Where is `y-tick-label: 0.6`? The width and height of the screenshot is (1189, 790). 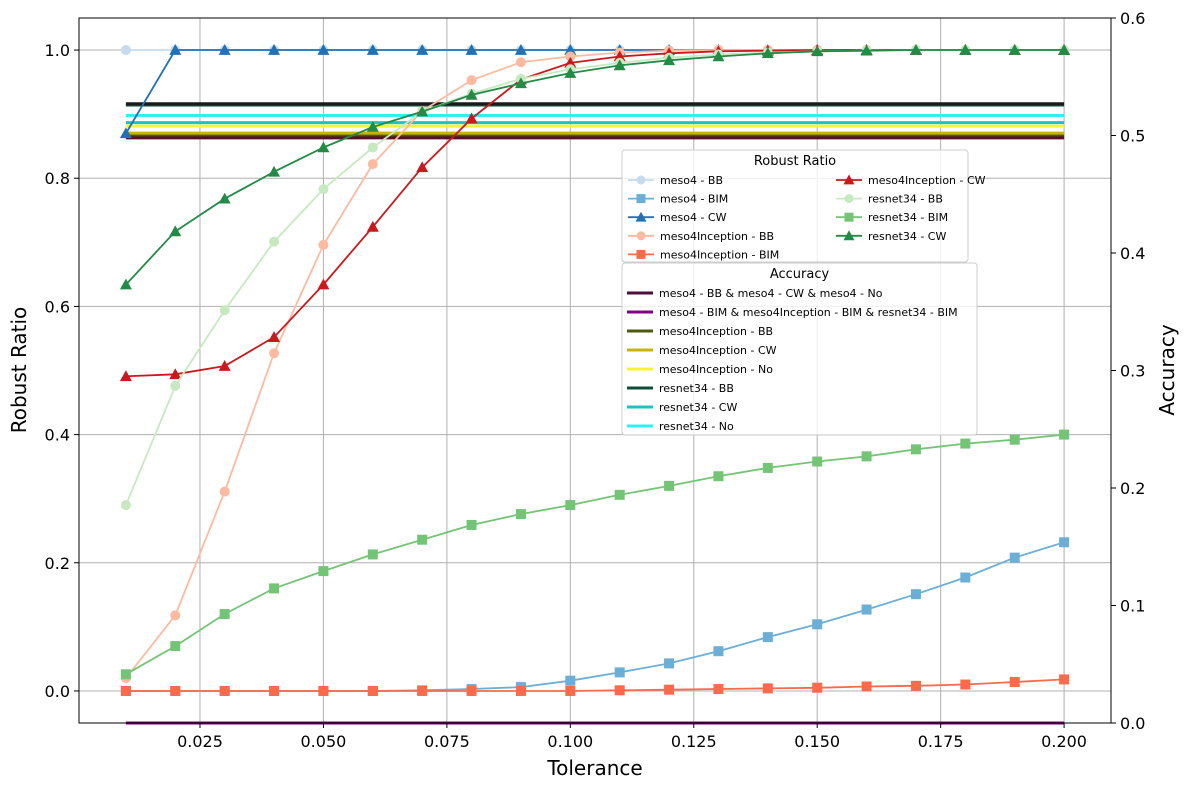 y-tick-label: 0.6 is located at coordinates (57, 306).